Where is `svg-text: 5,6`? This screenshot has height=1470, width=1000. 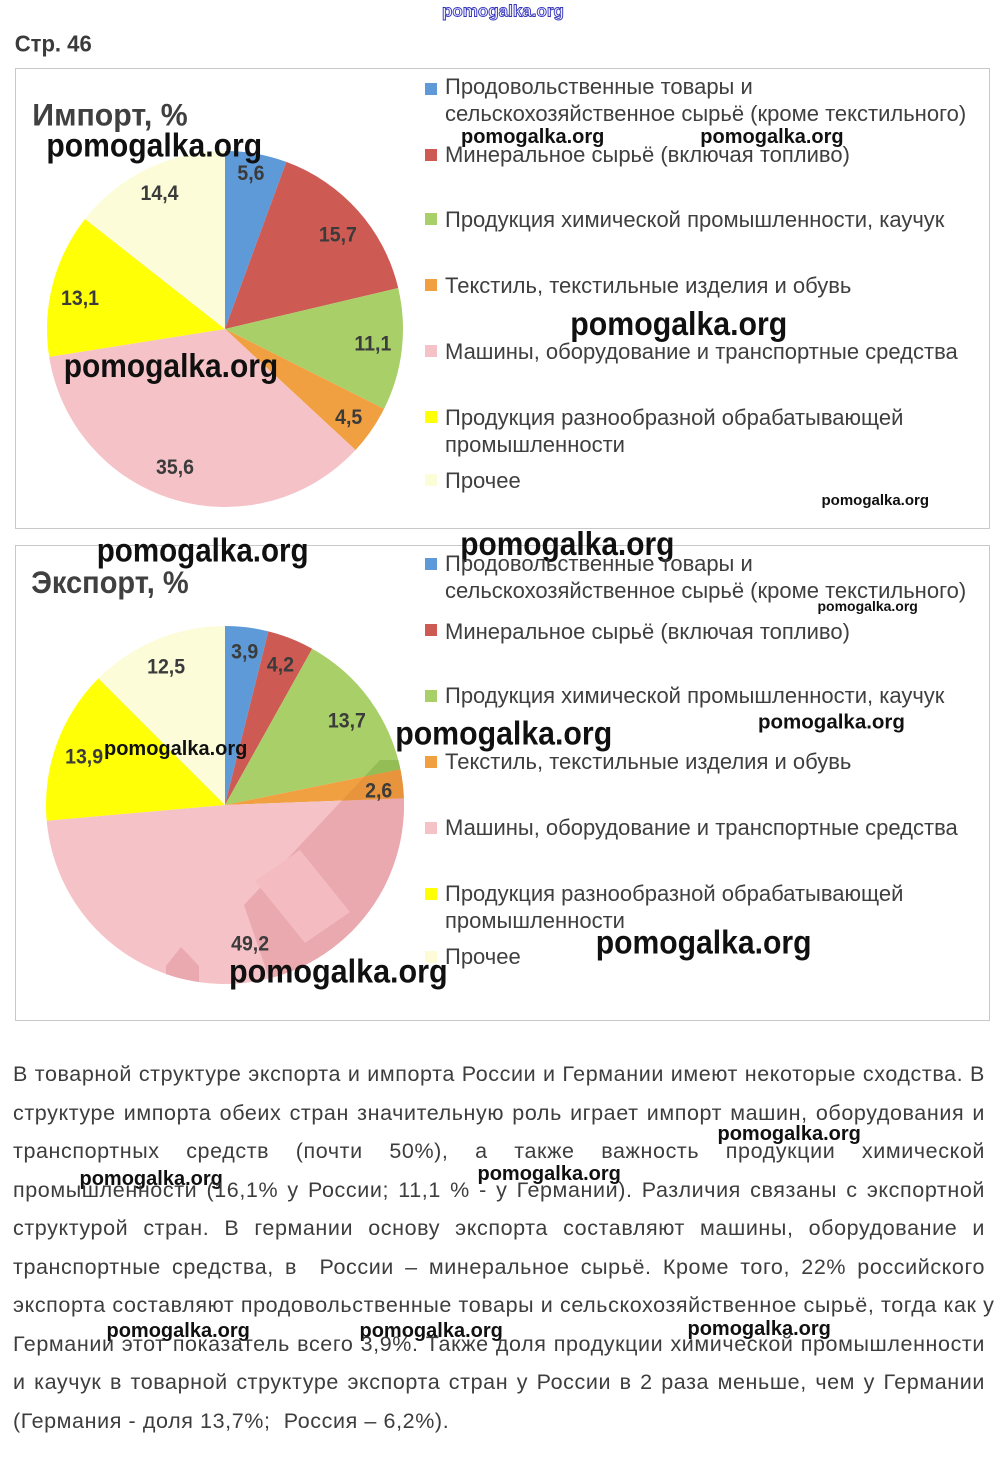 svg-text: 5,6 is located at coordinates (250, 173).